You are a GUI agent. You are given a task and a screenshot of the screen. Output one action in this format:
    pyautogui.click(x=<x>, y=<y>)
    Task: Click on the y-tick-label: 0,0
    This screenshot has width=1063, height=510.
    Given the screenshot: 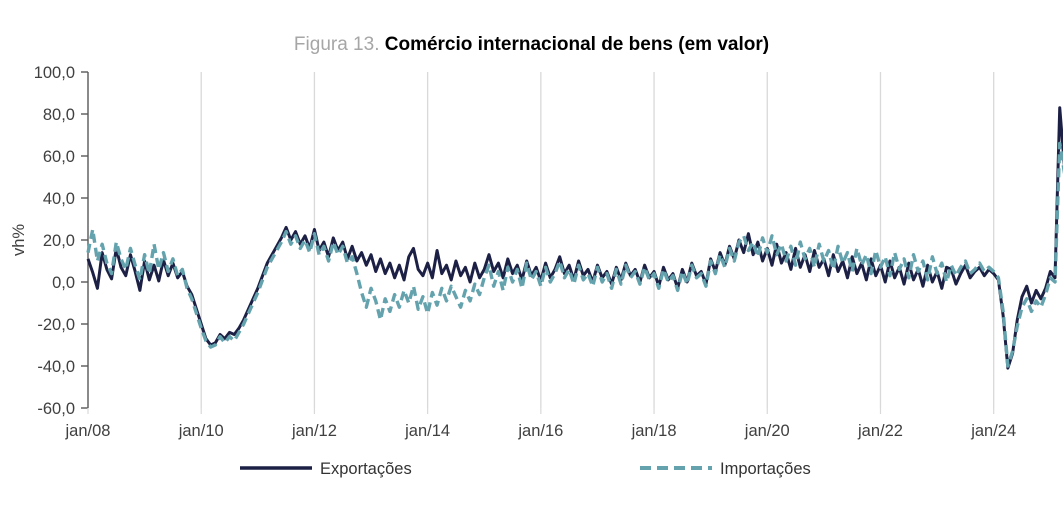 What is the action you would take?
    pyautogui.click(x=63, y=283)
    